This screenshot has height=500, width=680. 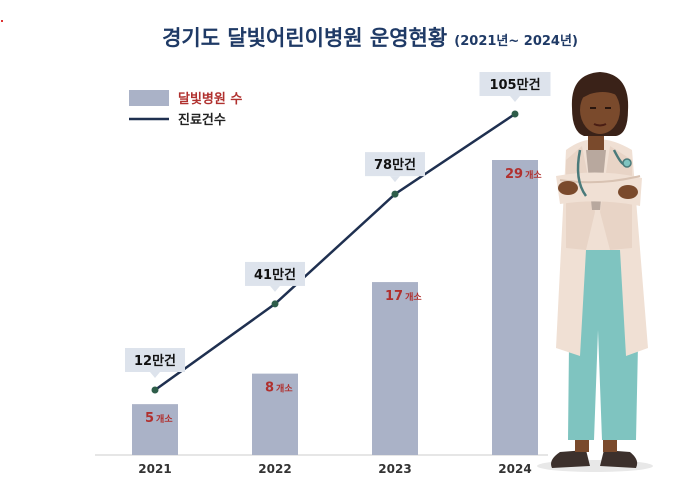 What do you see at coordinates (403, 296) in the screenshot?
I see `bar-label-2023: 17 개소` at bounding box center [403, 296].